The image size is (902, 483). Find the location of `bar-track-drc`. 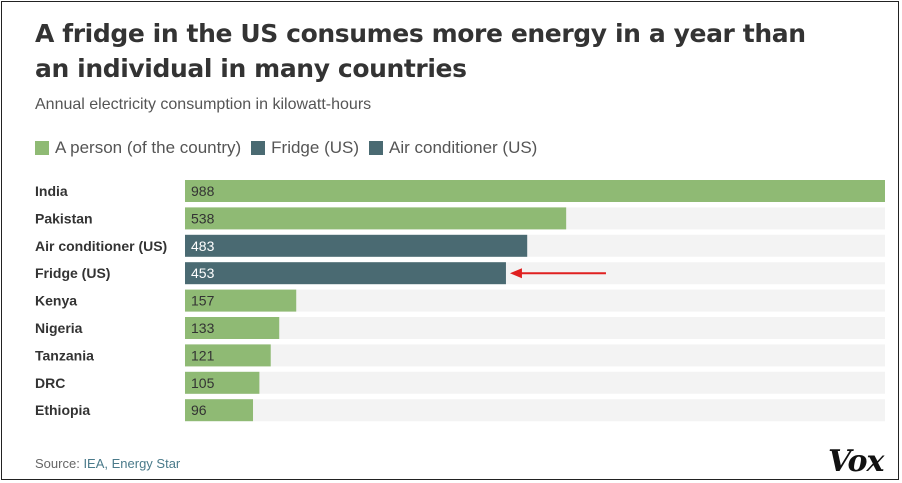

bar-track-drc is located at coordinates (535, 382).